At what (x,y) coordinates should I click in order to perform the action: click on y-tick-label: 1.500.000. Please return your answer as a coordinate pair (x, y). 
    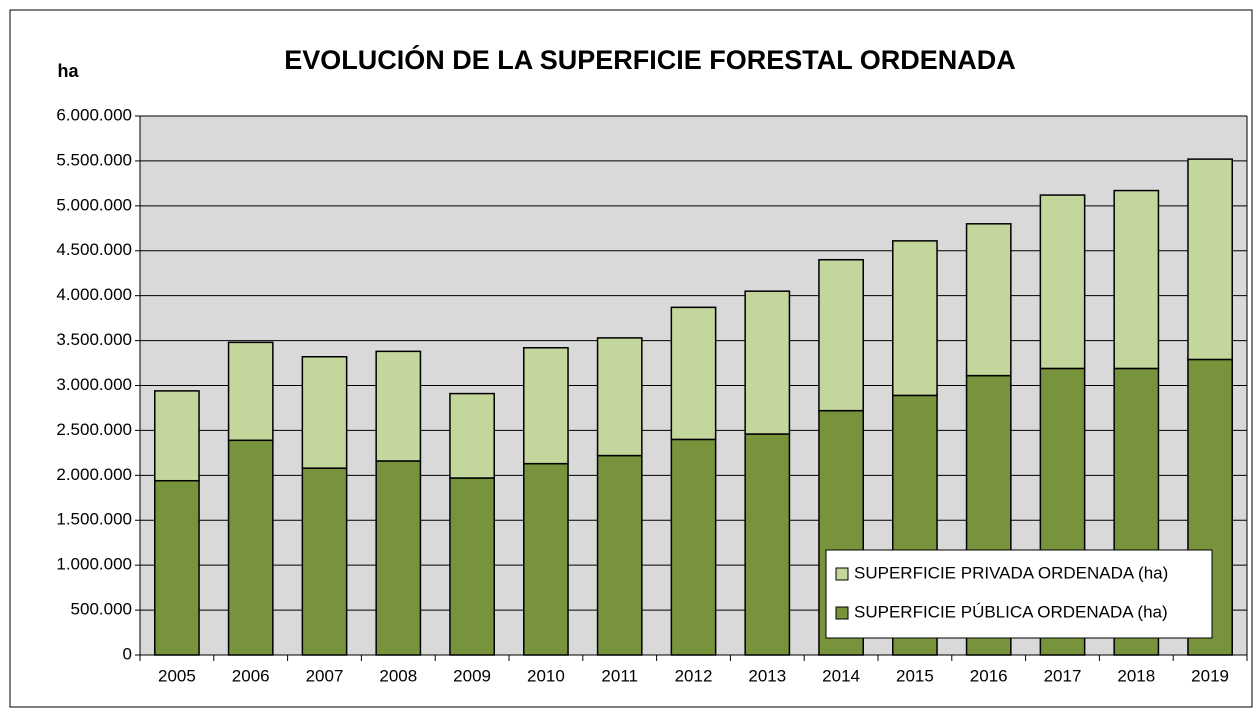
    Looking at the image, I should click on (94, 519).